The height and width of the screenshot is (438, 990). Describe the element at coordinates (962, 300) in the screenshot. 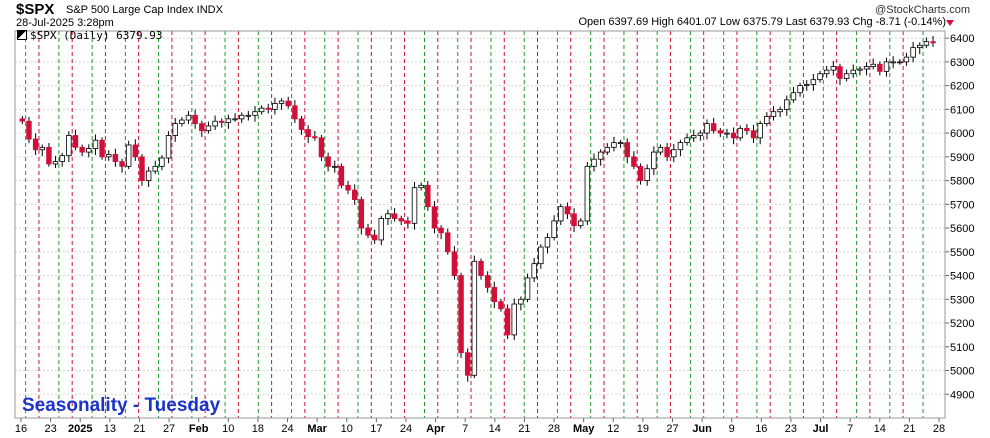

I see `y-tick-label: 5300` at that location.